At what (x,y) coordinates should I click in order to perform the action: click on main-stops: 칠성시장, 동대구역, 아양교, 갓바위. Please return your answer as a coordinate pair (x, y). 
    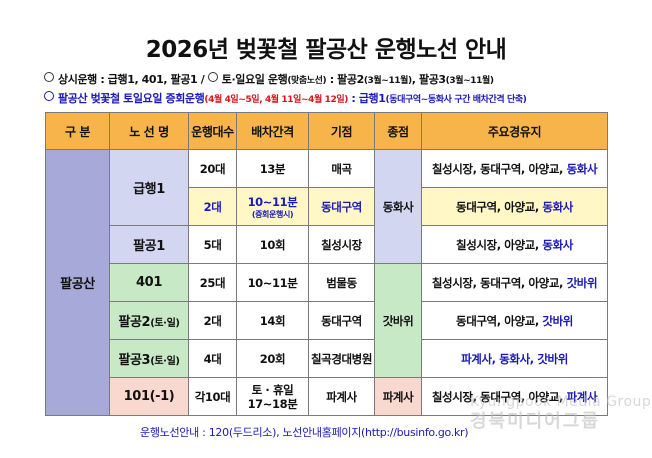
    Looking at the image, I should click on (514, 282).